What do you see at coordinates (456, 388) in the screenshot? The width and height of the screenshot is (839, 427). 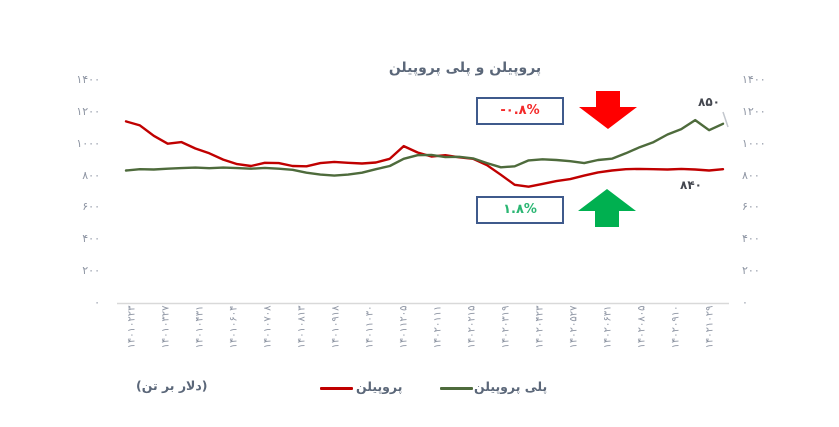 I see `legend-swatch-polypropylene` at bounding box center [456, 388].